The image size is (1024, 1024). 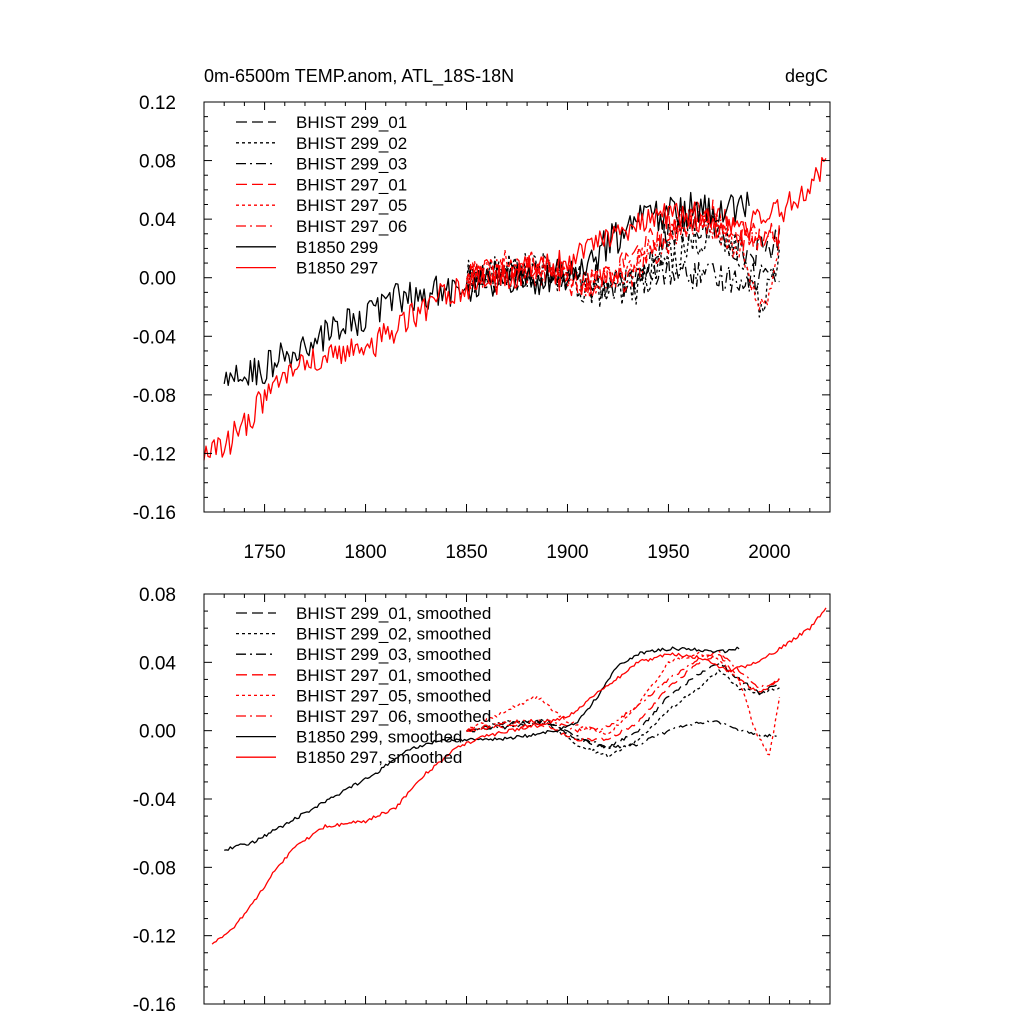 What do you see at coordinates (393, 675) in the screenshot?
I see `legend-label: BHIST 297_01, smoothed` at bounding box center [393, 675].